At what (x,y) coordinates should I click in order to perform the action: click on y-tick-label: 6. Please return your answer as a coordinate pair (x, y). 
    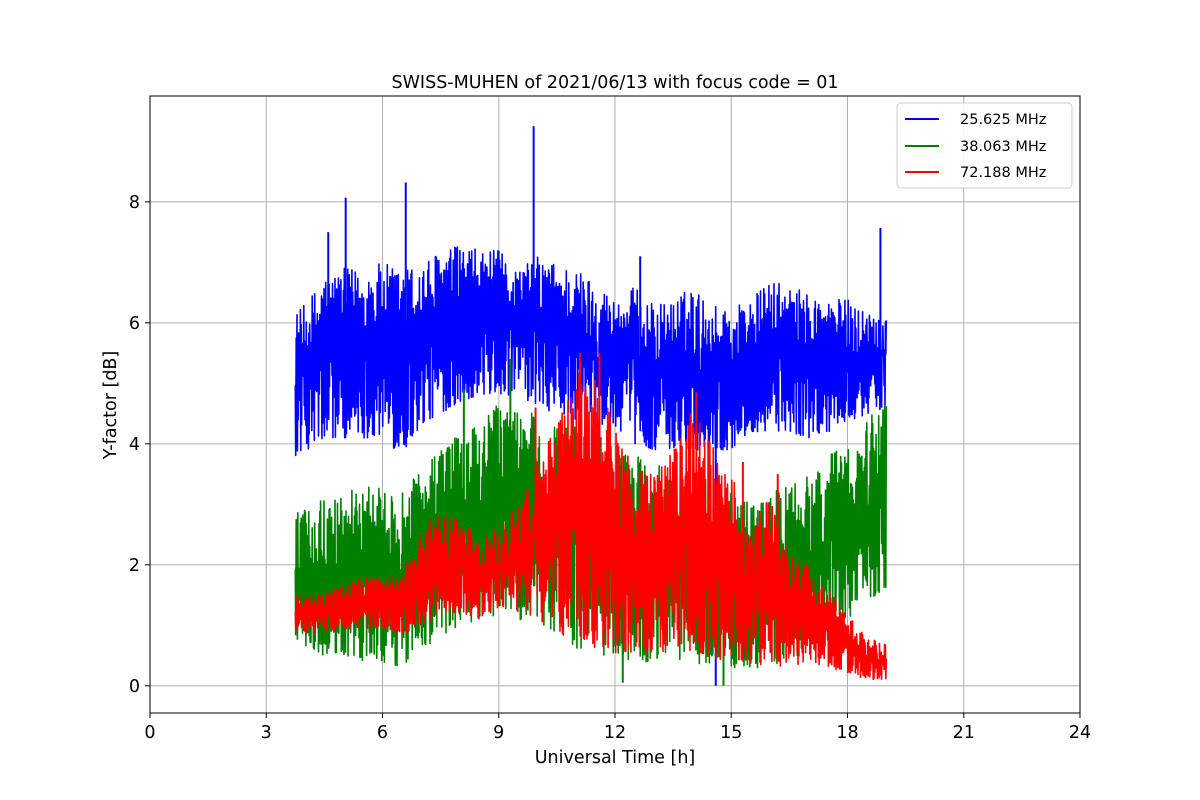
    Looking at the image, I should click on (134, 324).